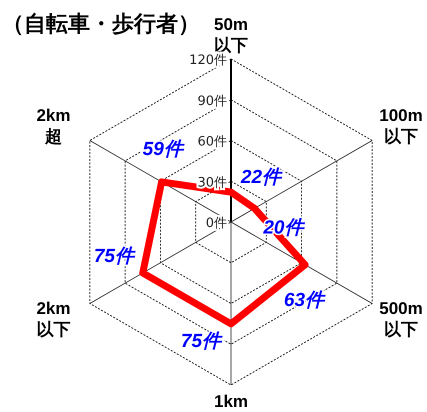 The image size is (427, 412). I want to click on spoke-label: 2km 以下, so click(53, 319).